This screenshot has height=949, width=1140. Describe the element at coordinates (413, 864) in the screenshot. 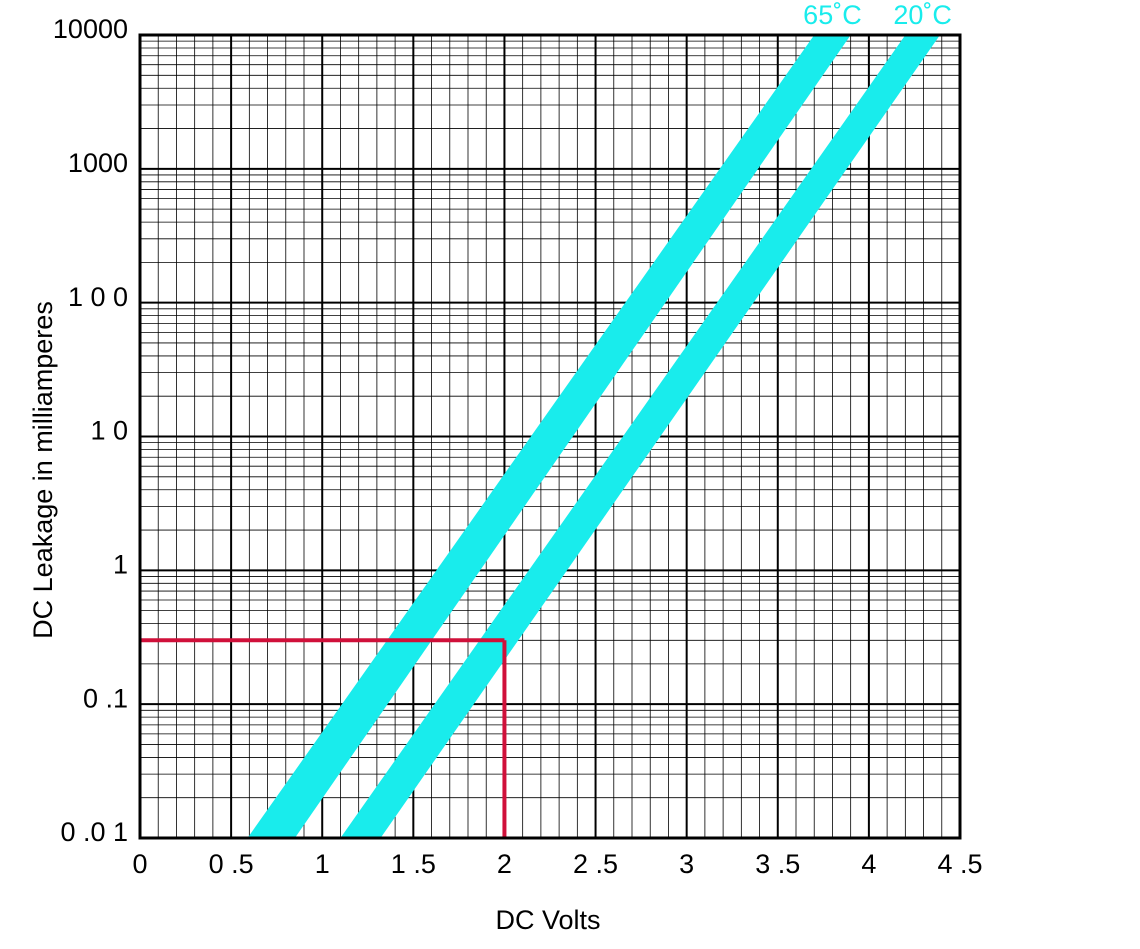

I see `x-tick-label: 1 .5` at that location.